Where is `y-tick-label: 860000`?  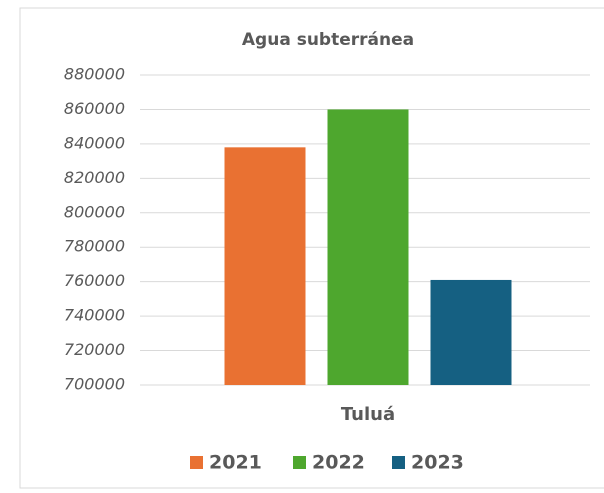 y-tick-label: 860000 is located at coordinates (94, 108).